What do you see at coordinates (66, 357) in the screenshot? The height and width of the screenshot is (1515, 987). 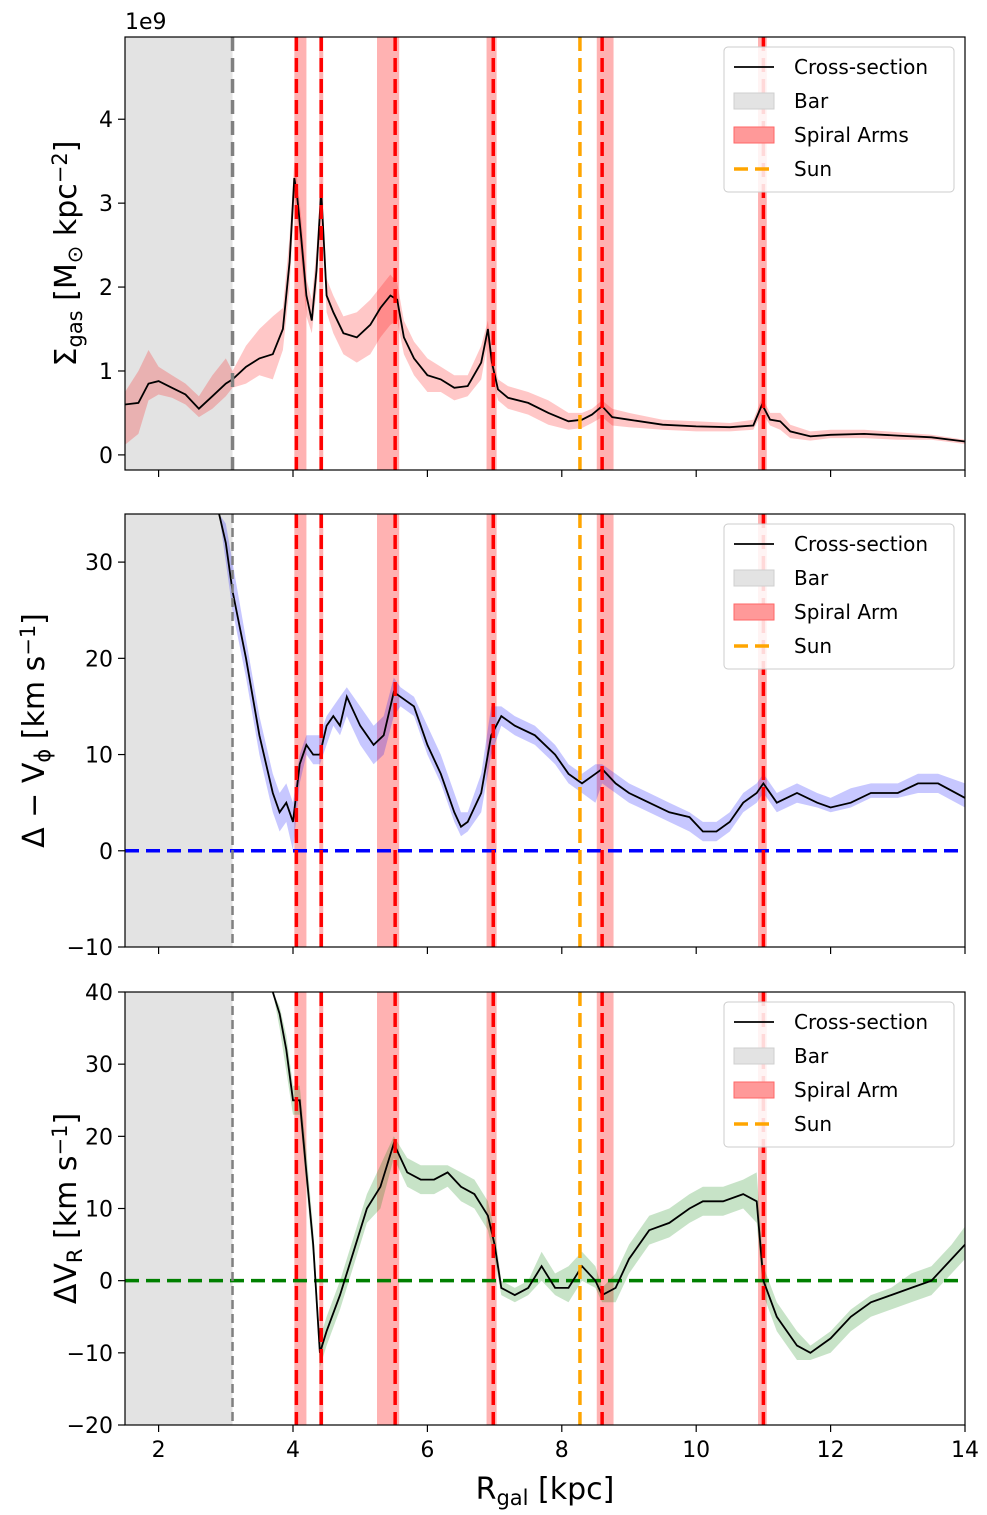 I see `ylabel-main: Σ` at bounding box center [66, 357].